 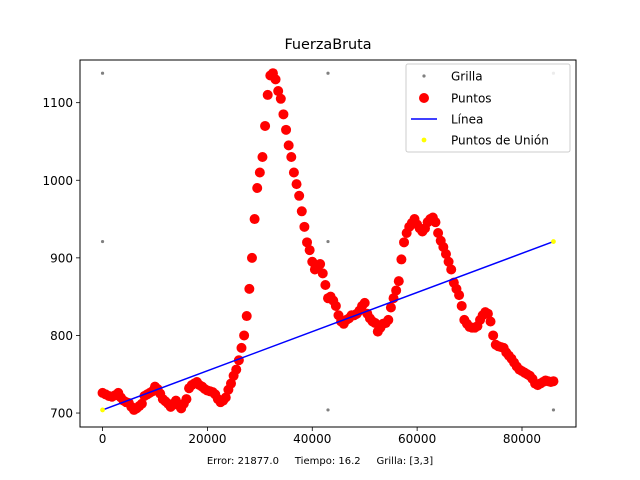 What do you see at coordinates (417, 439) in the screenshot?
I see `x-tick-label: 60000` at bounding box center [417, 439].